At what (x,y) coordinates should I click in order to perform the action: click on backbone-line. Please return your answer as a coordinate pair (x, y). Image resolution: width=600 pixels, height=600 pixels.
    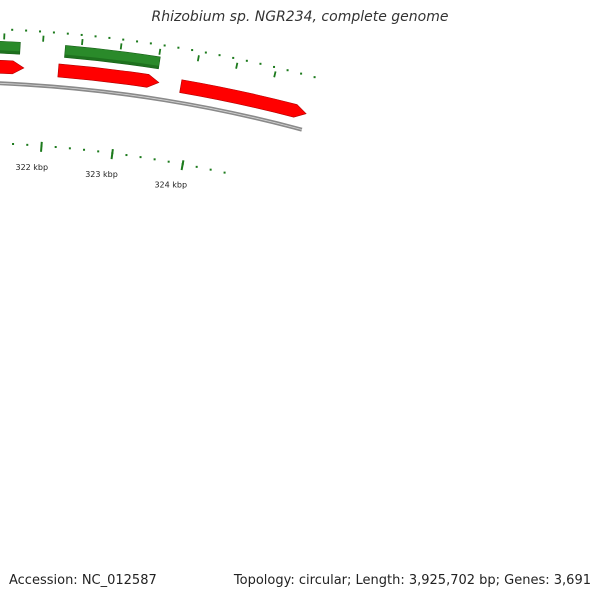
    Looking at the image, I should click on (151, 106).